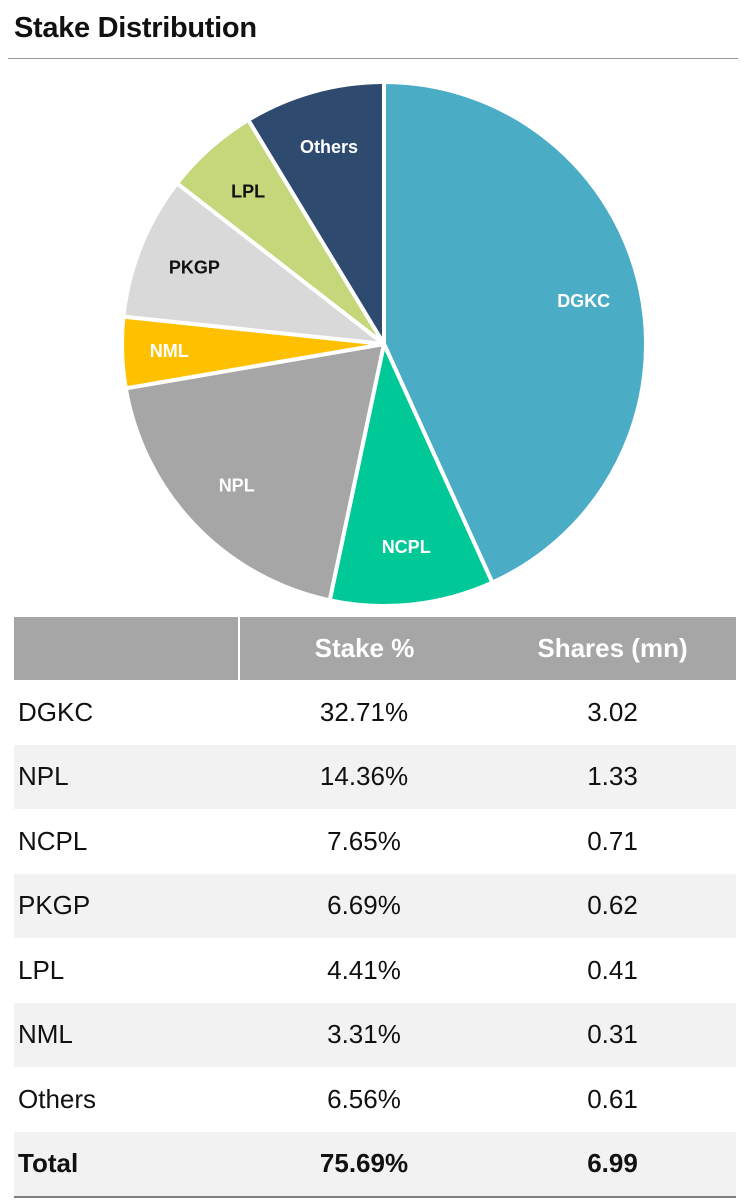 Image resolution: width=745 pixels, height=1200 pixels. What do you see at coordinates (57, 1098) in the screenshot?
I see `row-name: Others` at bounding box center [57, 1098].